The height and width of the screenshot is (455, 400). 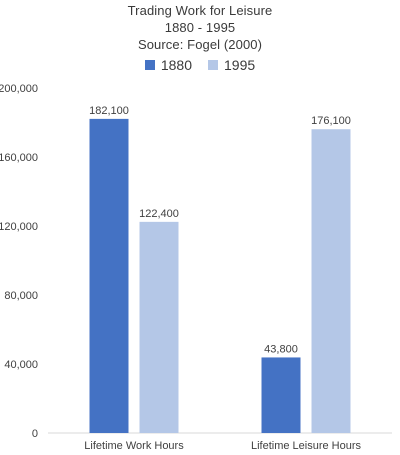 I want to click on bar-1995-work, so click(x=159, y=327).